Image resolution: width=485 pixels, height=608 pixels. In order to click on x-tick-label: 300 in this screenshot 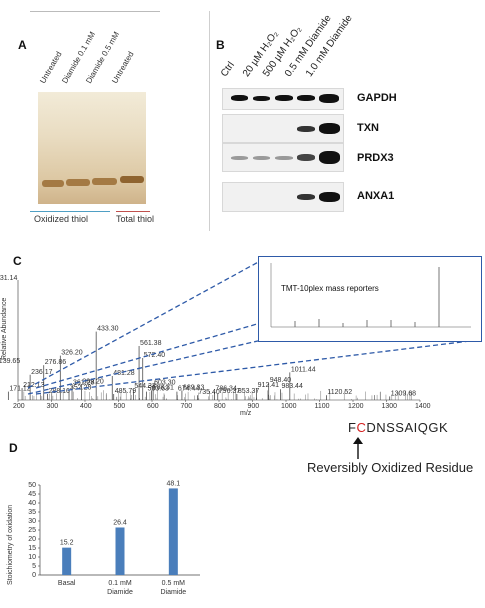, I will do `click(53, 406)`.